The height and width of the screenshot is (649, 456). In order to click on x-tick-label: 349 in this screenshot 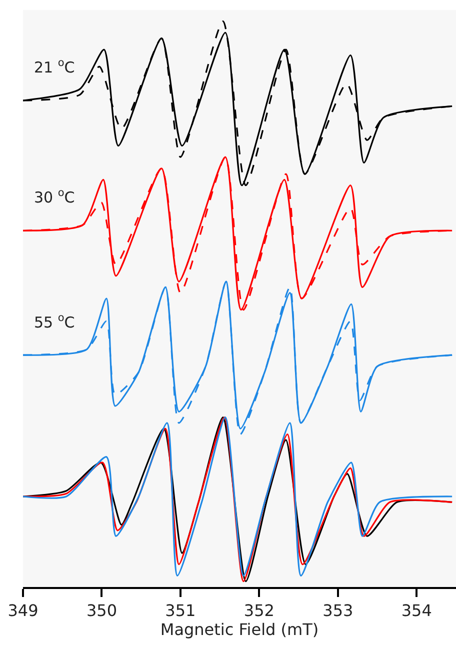, I will do `click(23, 610)`.